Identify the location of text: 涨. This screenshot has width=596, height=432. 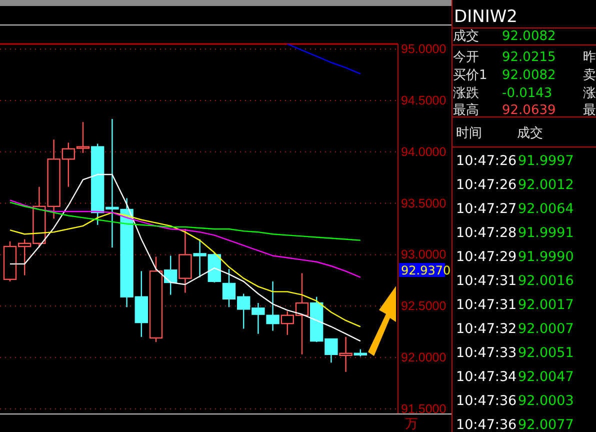
(589, 93).